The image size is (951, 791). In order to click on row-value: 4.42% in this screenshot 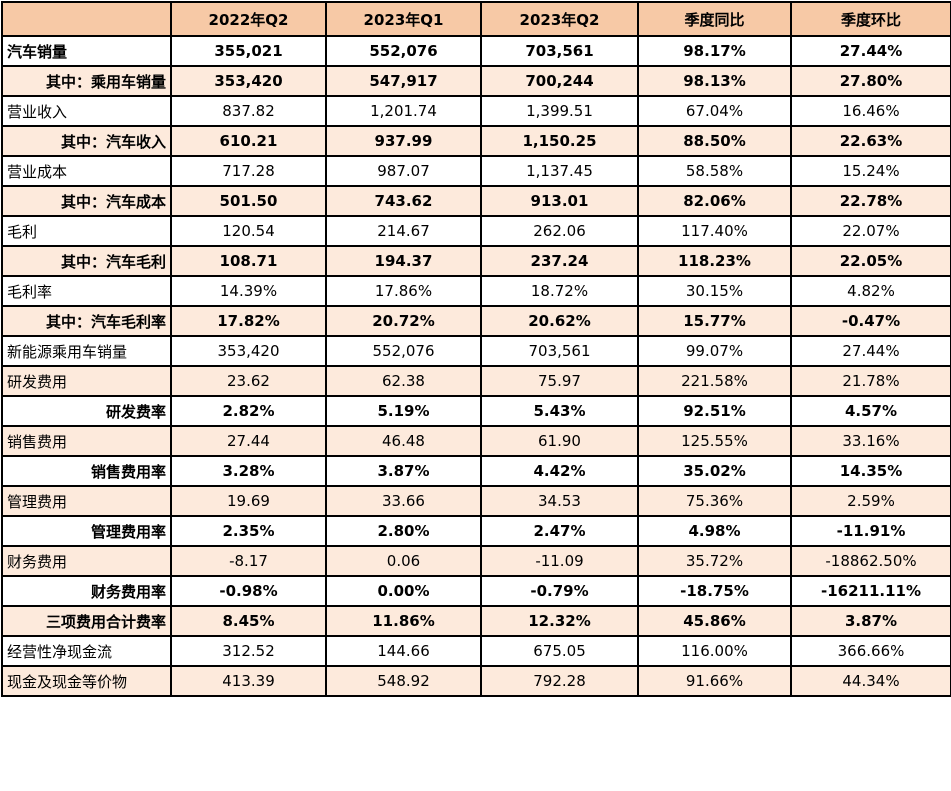, I will do `click(559, 471)`.